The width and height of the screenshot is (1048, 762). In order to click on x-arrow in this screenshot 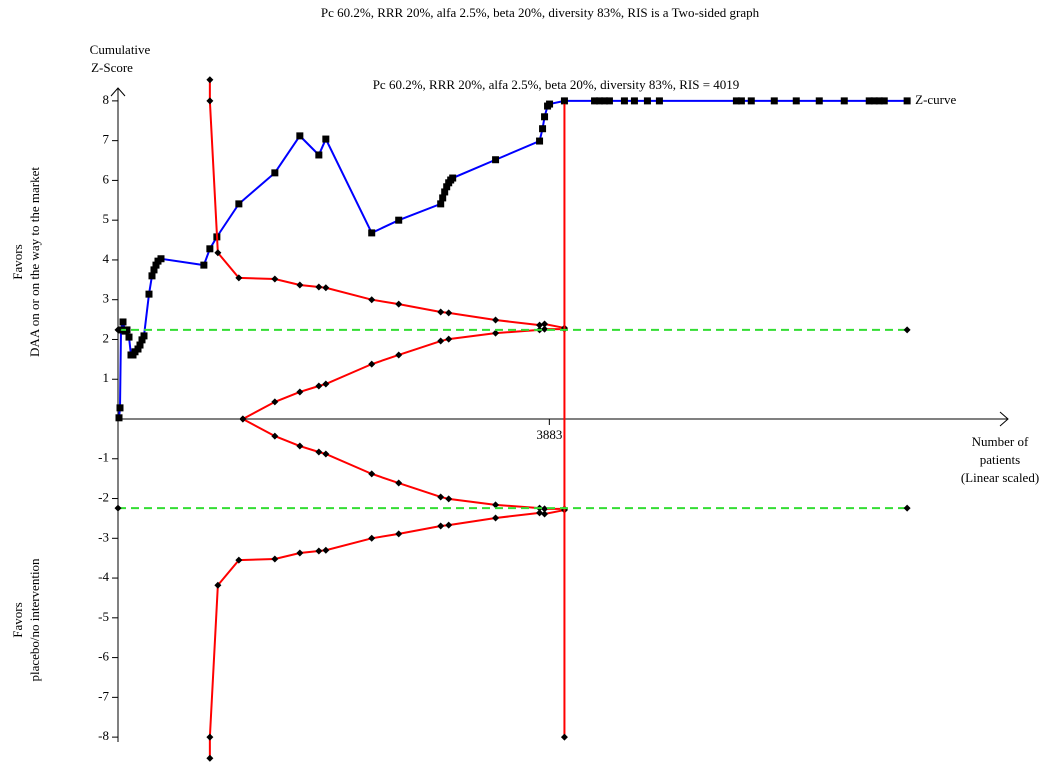, I will do `click(1004, 419)`.